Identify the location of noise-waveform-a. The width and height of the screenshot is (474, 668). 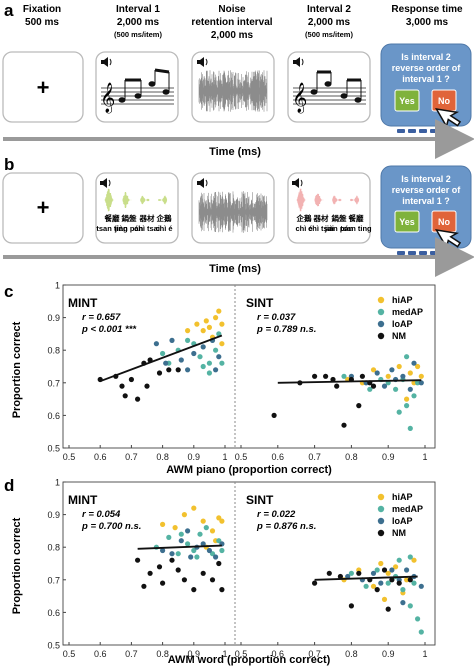
(233, 91).